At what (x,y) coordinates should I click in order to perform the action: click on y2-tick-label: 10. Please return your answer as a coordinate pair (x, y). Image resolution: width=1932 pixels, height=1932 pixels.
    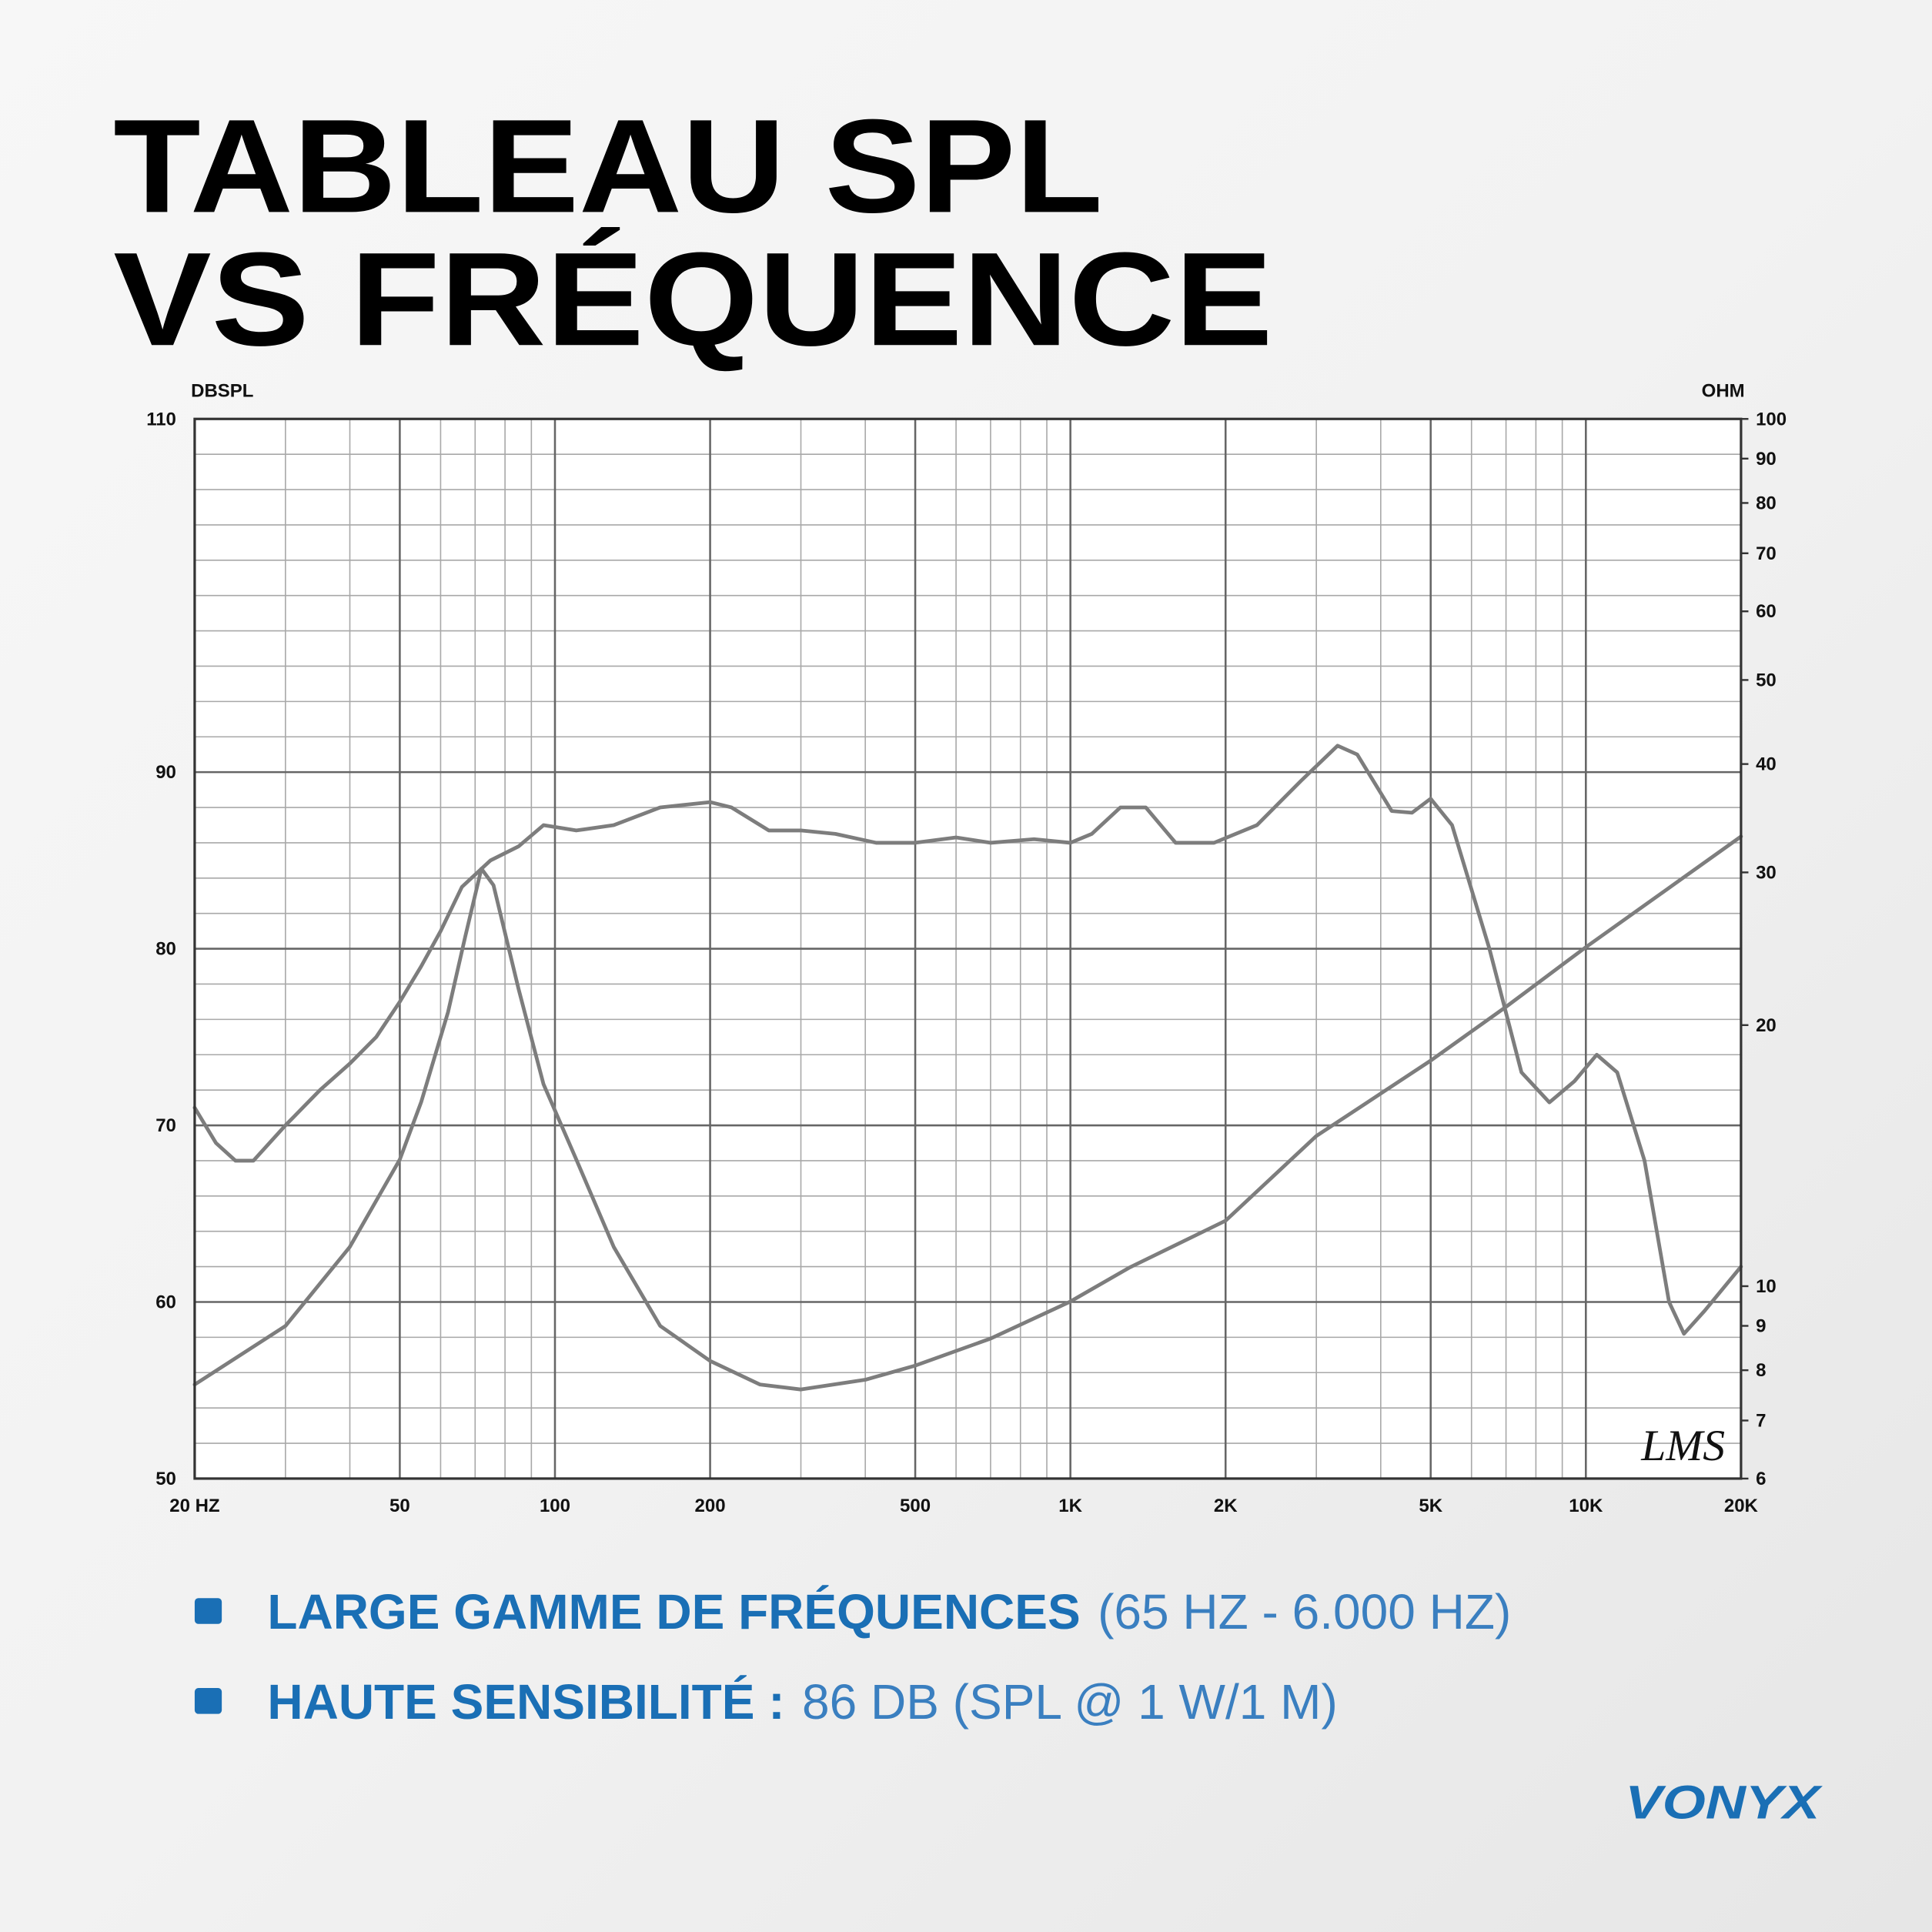
    Looking at the image, I should click on (1766, 1286).